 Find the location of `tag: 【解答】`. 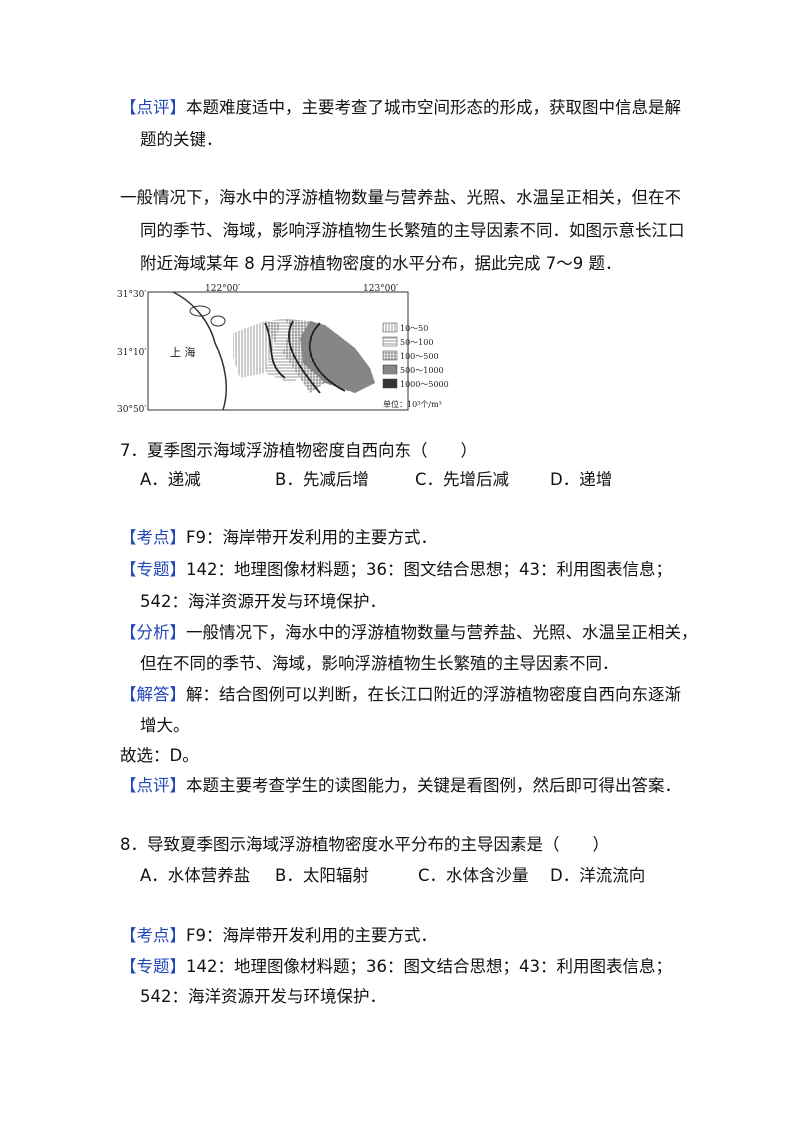

tag: 【解答】 is located at coordinates (153, 694).